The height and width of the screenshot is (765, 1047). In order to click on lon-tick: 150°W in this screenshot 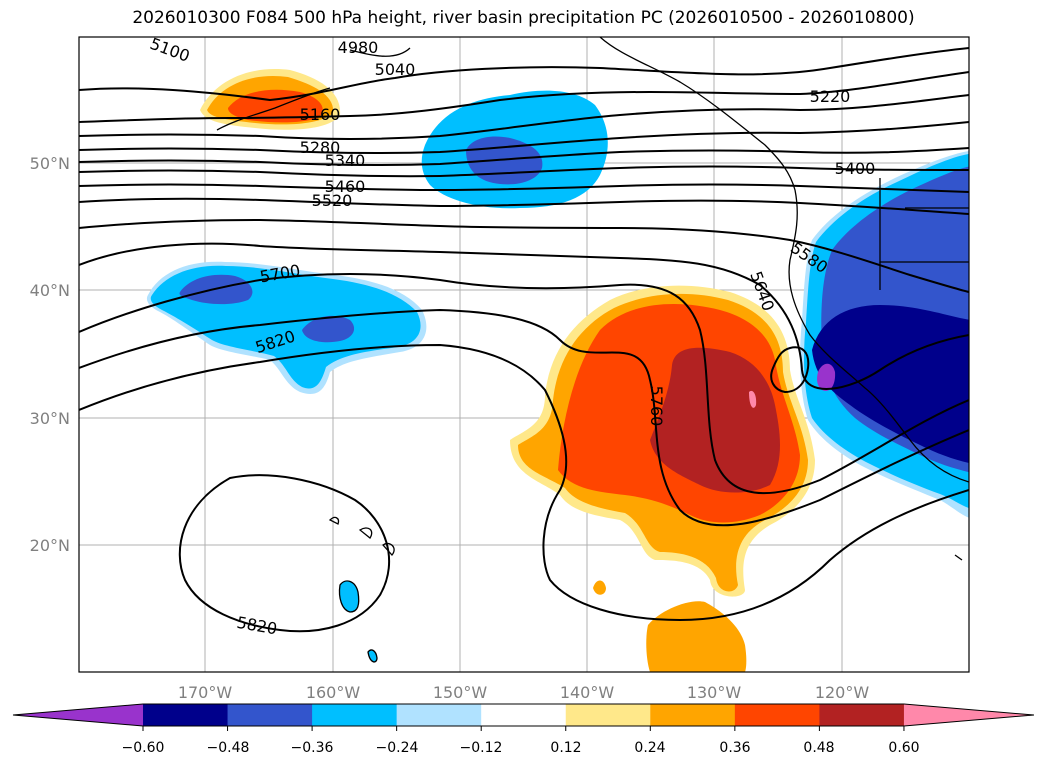, I will do `click(460, 692)`.